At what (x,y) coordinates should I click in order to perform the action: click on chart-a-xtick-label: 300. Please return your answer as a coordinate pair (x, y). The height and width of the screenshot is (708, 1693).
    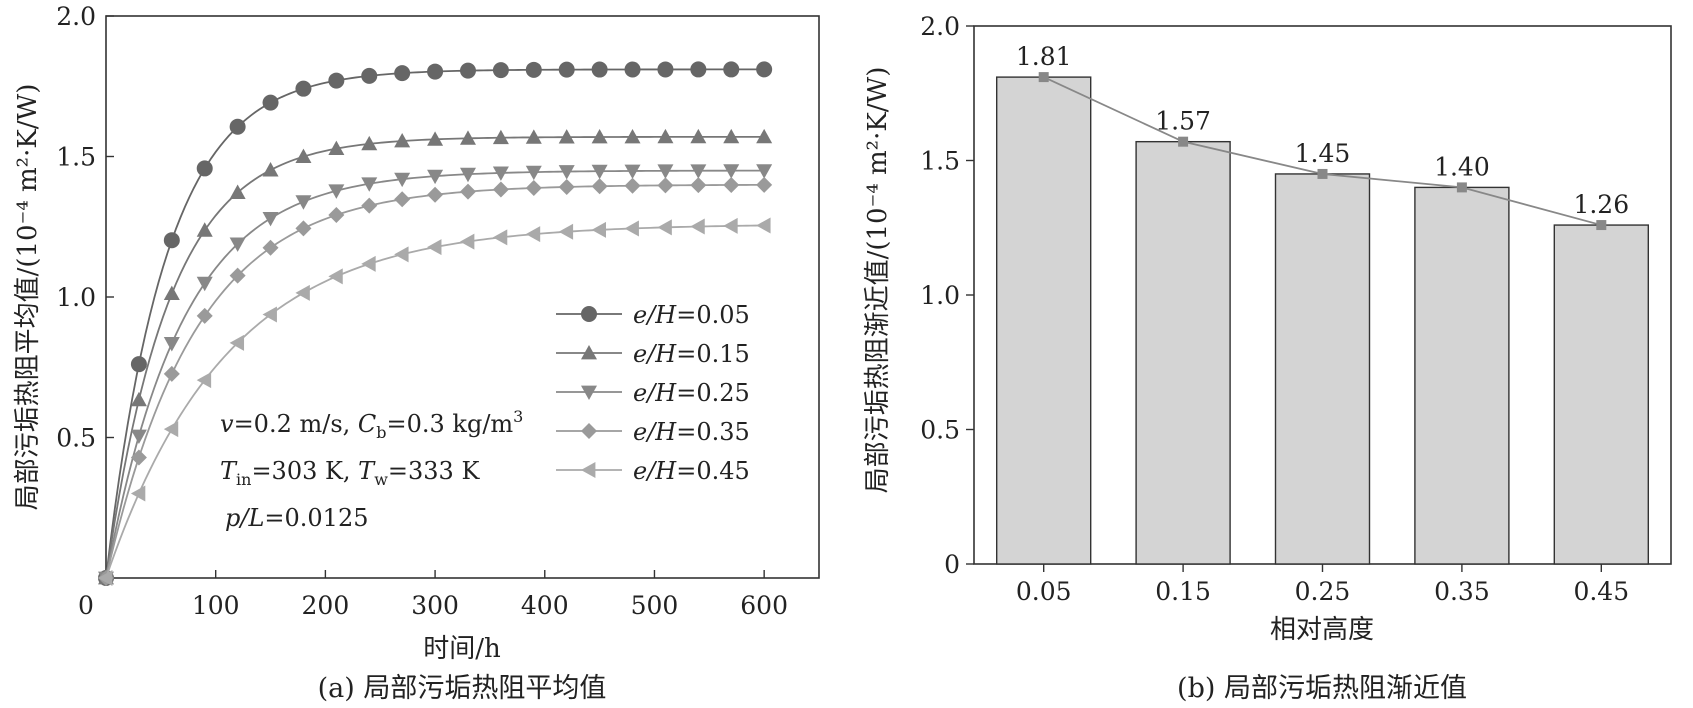
    Looking at the image, I should click on (435, 605).